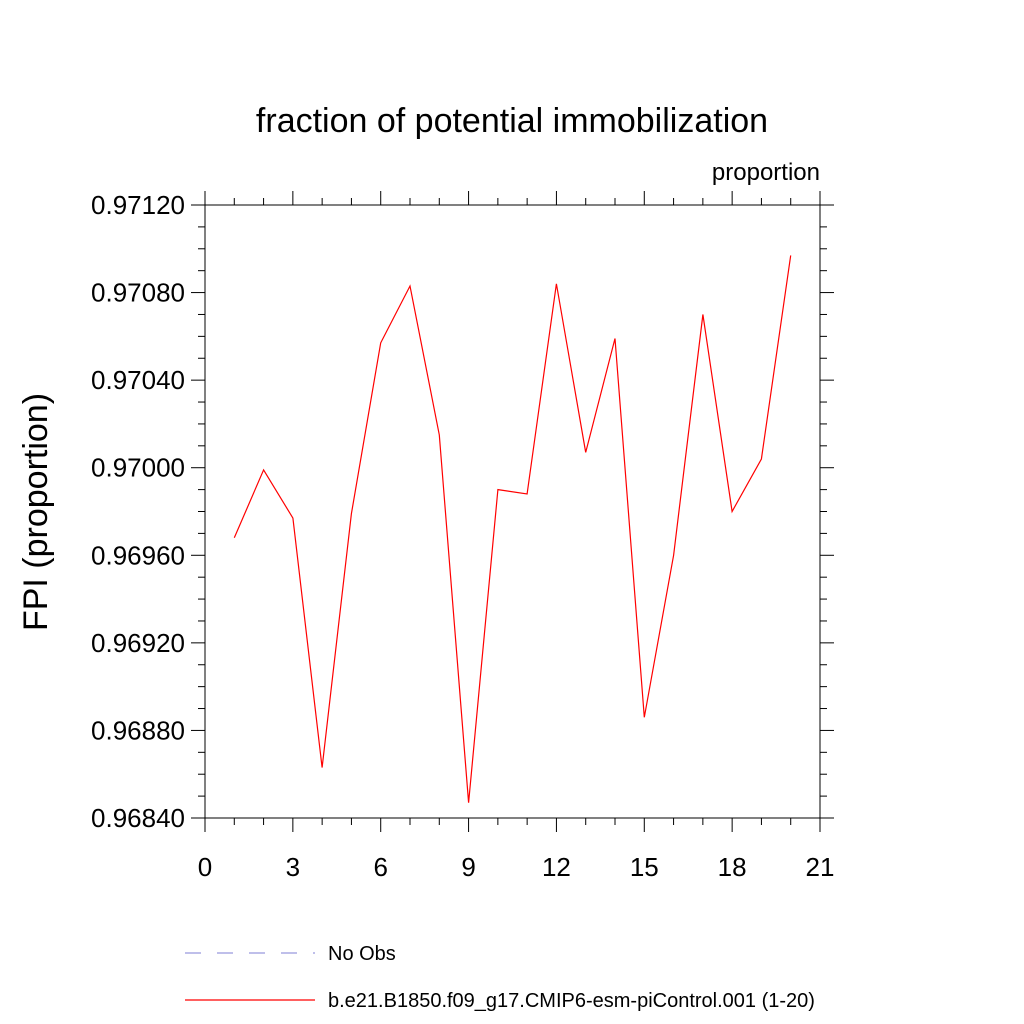 The width and height of the screenshot is (1024, 1024). I want to click on x-tick-label: 9, so click(468, 867).